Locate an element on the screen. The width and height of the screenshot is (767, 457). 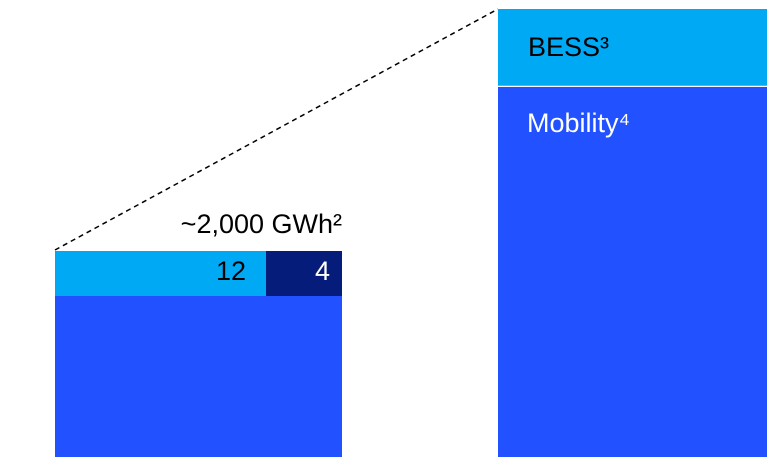
segment-label: BESS³ is located at coordinates (568, 47).